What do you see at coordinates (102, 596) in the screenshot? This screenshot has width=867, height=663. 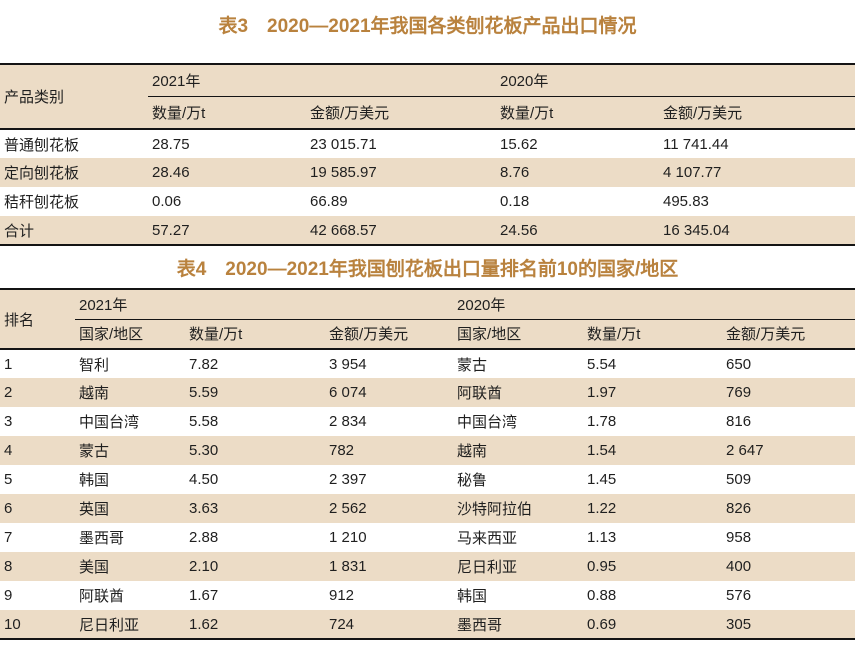 I see `country-2021-cell: 阿联酋` at bounding box center [102, 596].